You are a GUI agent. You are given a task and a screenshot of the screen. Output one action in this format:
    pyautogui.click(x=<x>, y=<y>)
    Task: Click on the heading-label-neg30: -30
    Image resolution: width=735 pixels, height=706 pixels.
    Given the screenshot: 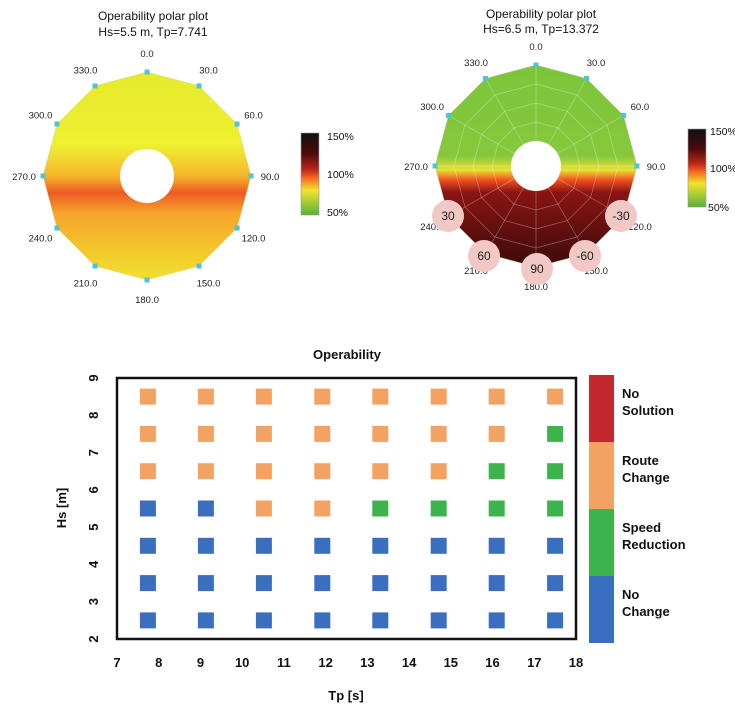 What is the action you would take?
    pyautogui.click(x=621, y=216)
    